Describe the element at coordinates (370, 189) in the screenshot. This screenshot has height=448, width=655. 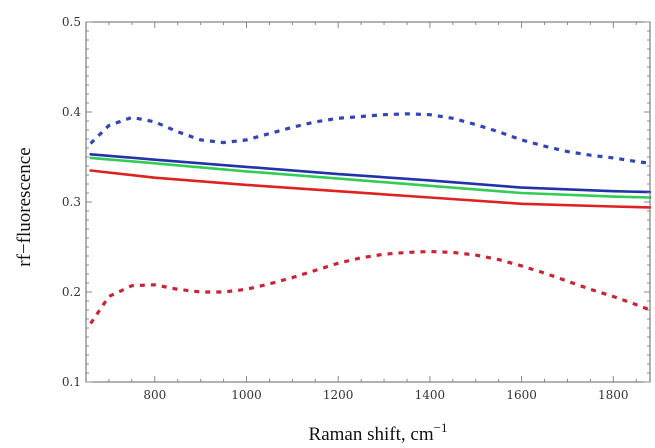
I see `series-line-4-solid` at that location.